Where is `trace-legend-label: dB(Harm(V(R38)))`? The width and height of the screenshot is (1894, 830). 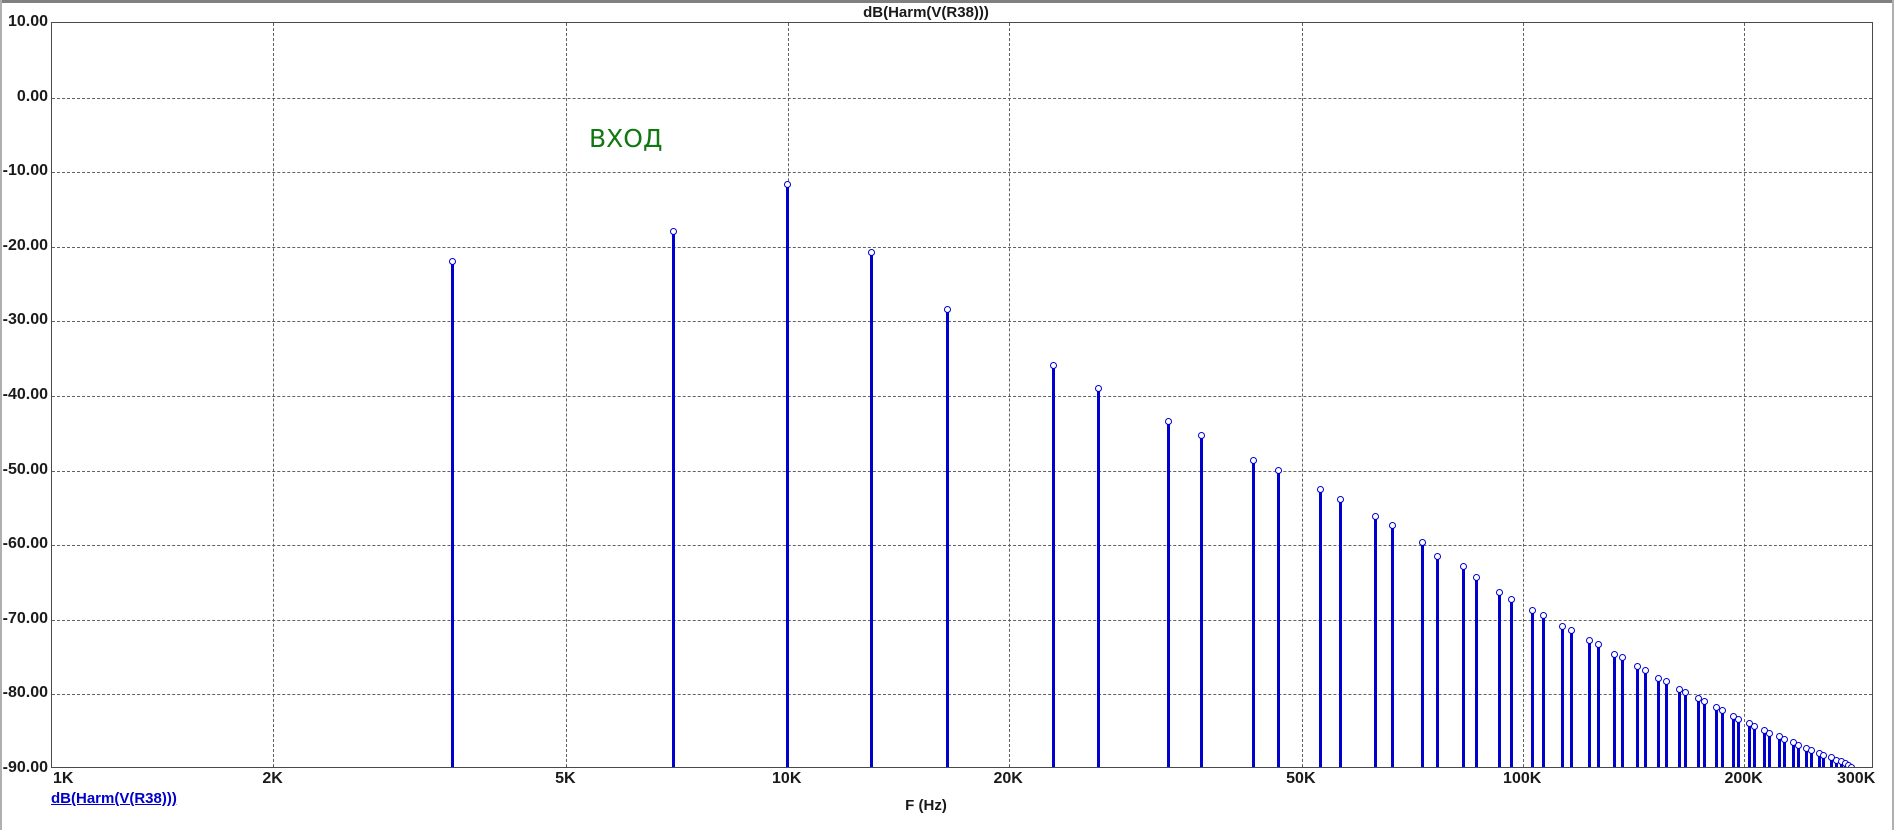
trace-legend-label: dB(Harm(V(R38))) is located at coordinates (114, 798).